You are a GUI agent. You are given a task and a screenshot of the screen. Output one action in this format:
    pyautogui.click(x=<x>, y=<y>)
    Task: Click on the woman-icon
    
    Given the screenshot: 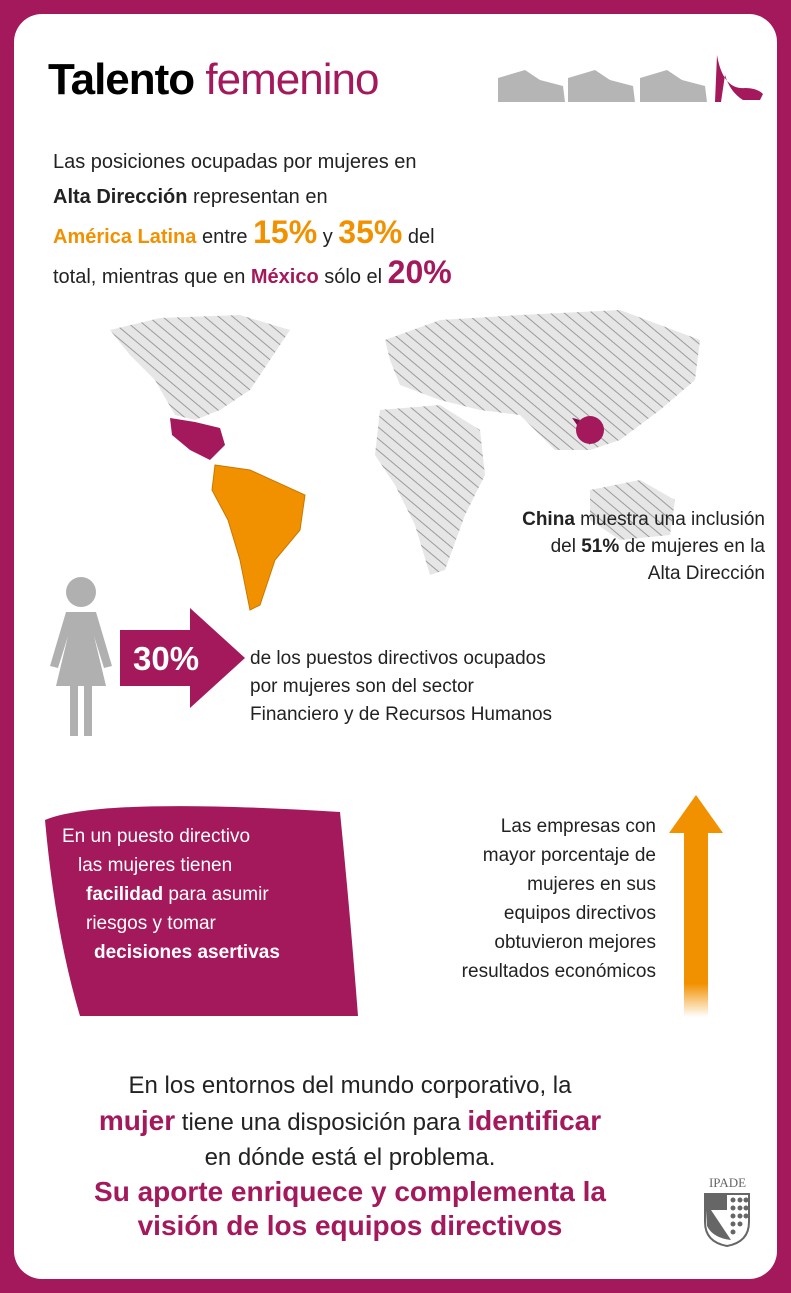 What is the action you would take?
    pyautogui.click(x=81, y=656)
    